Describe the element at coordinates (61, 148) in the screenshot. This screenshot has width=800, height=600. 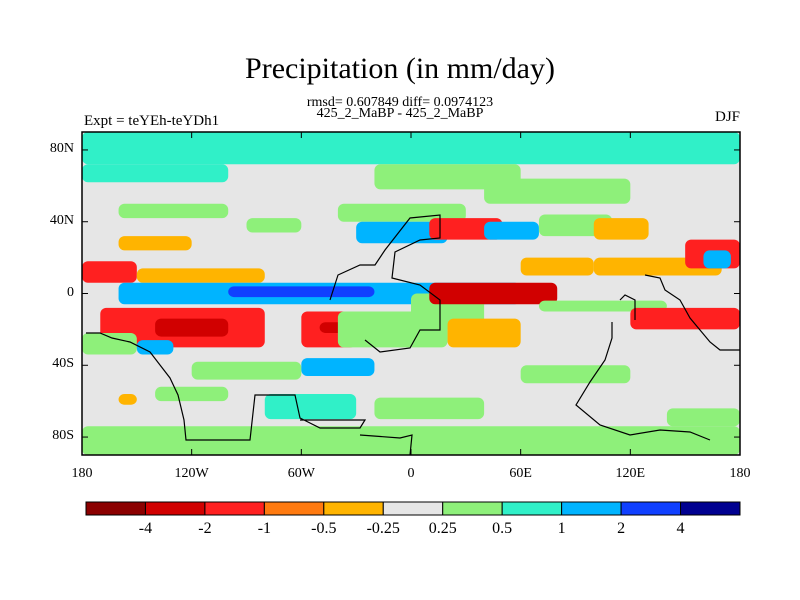
I see `y-tick-label: 80N` at that location.